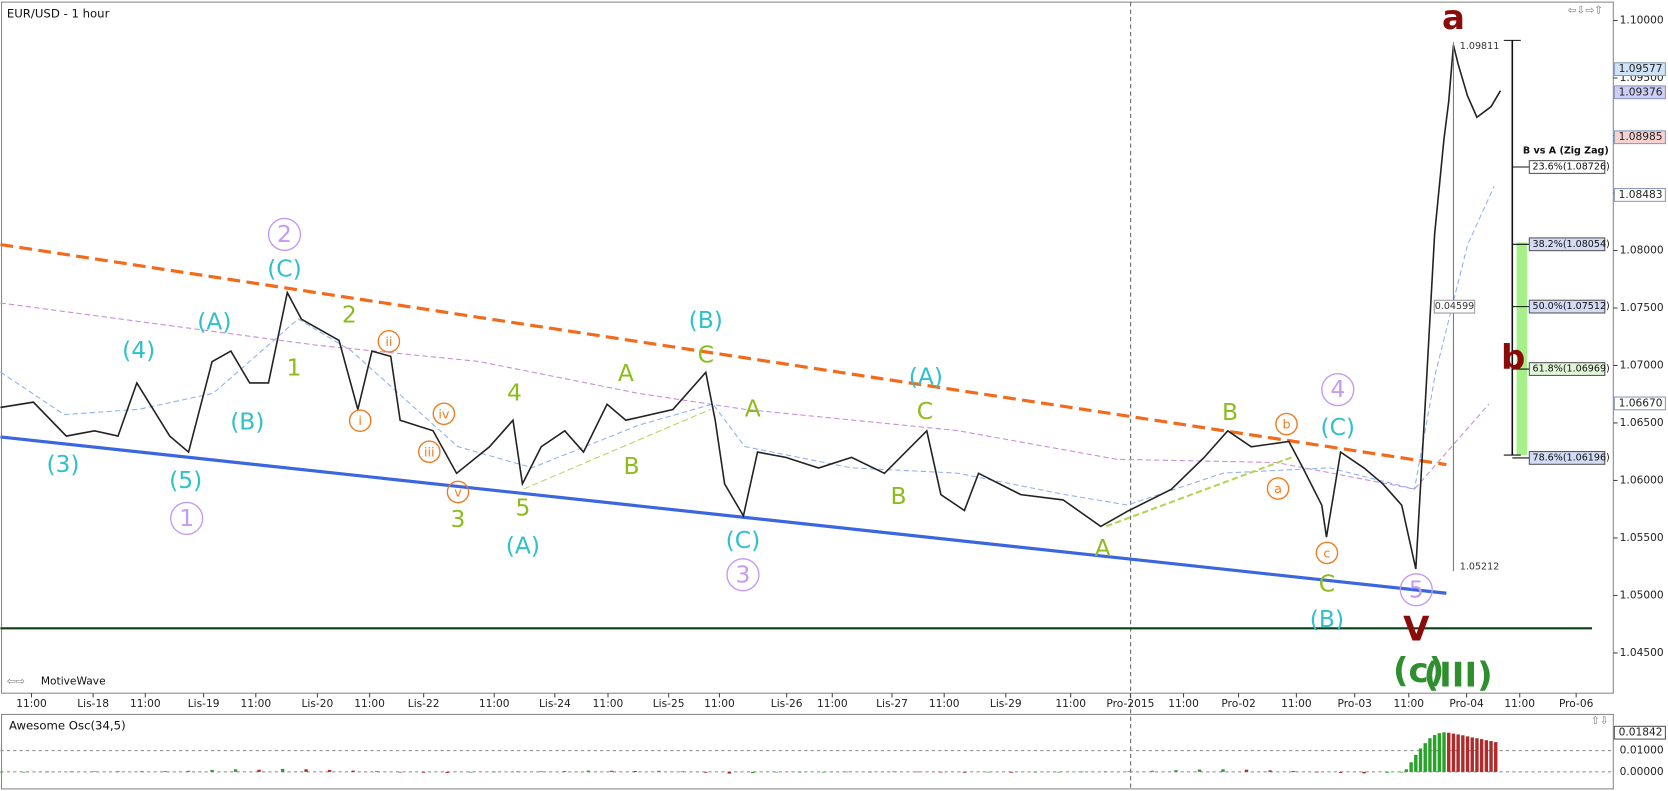  Describe the element at coordinates (214, 321) in the screenshot. I see `wave-label: (A)` at that location.